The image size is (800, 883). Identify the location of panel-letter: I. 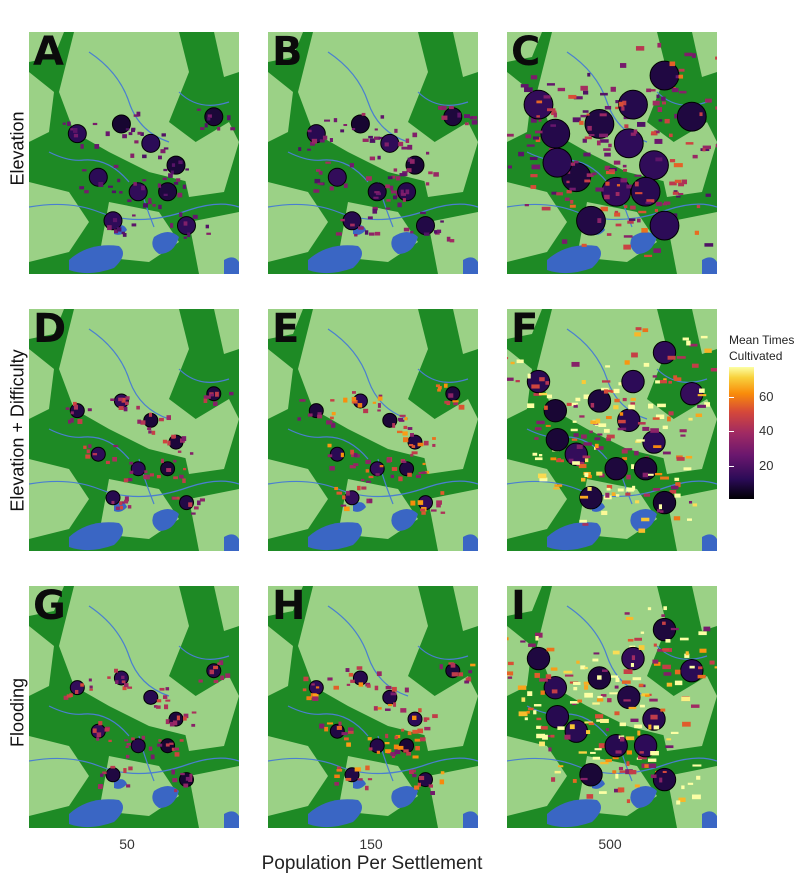
(518, 607).